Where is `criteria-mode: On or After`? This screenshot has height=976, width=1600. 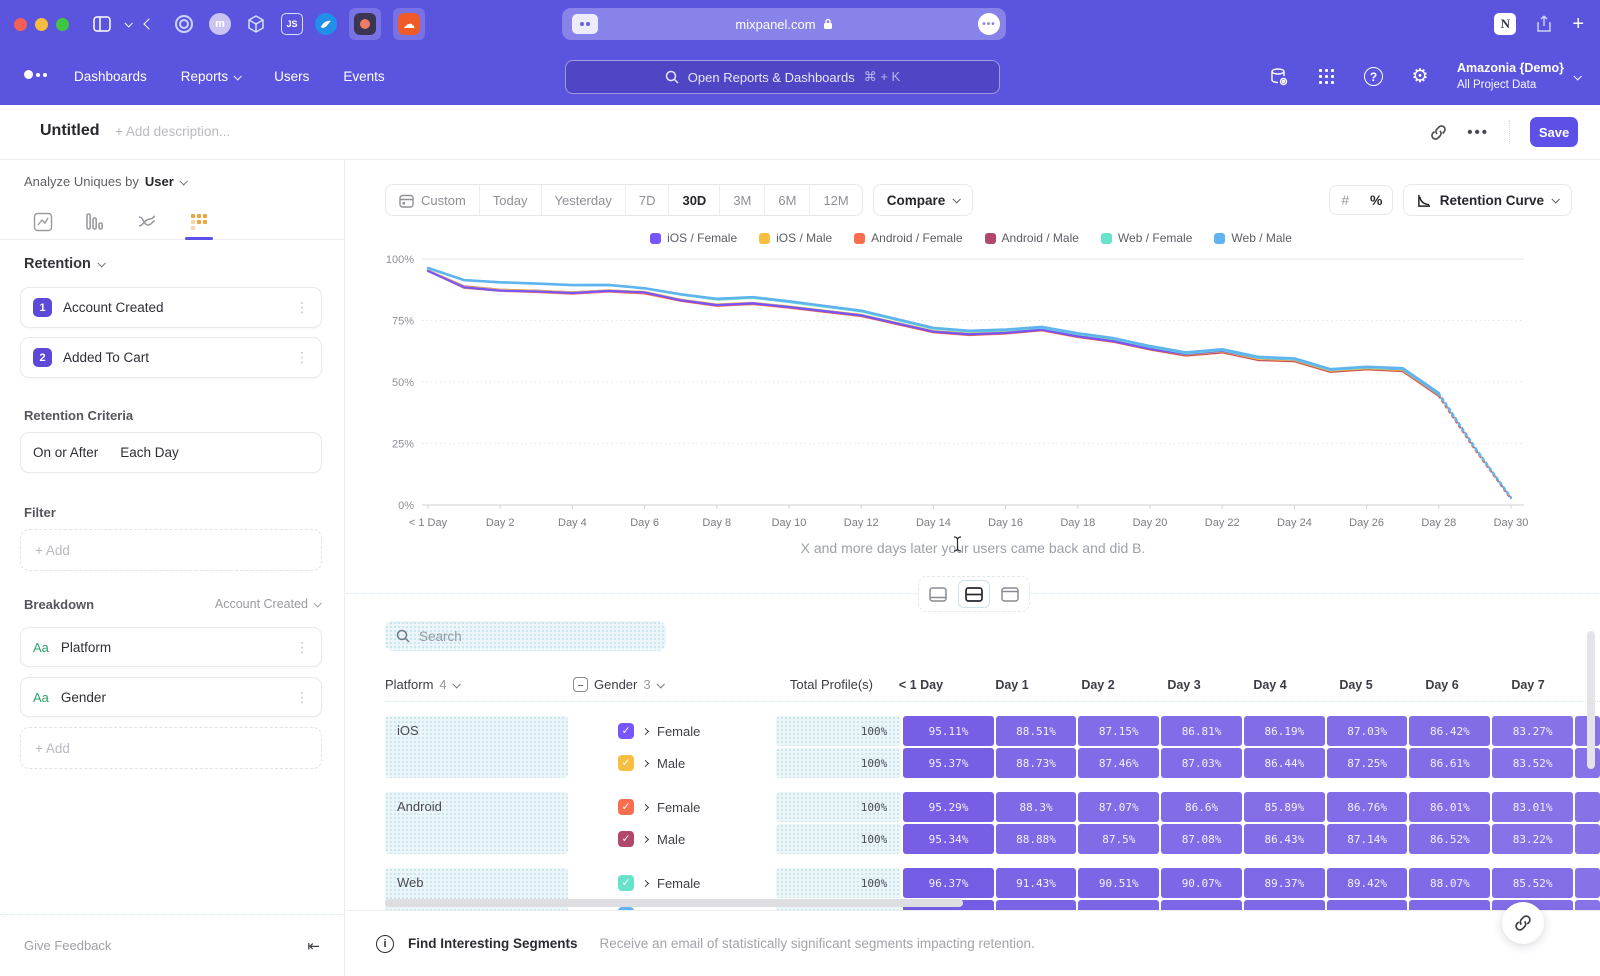
criteria-mode: On or After is located at coordinates (66, 452).